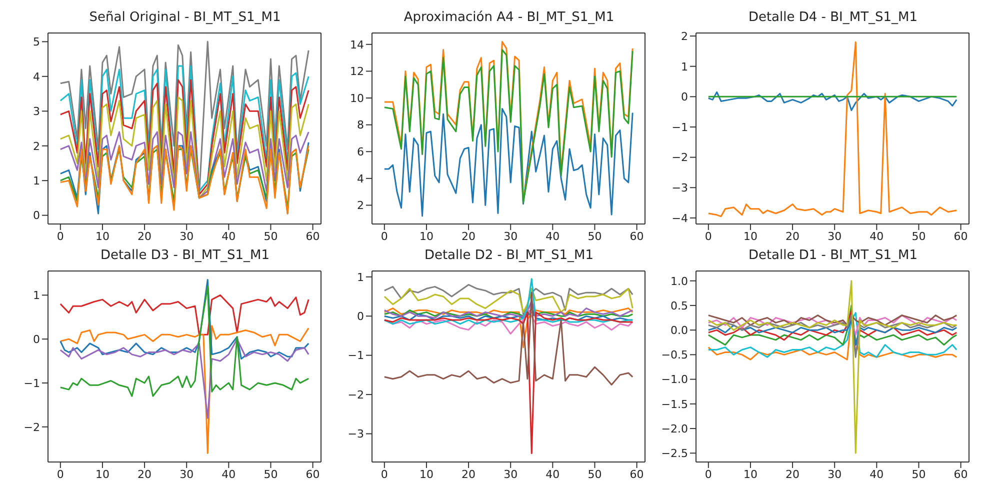 This screenshot has width=988, height=493. What do you see at coordinates (357, 71) in the screenshot?
I see `y-tick-label: 12` at bounding box center [357, 71].